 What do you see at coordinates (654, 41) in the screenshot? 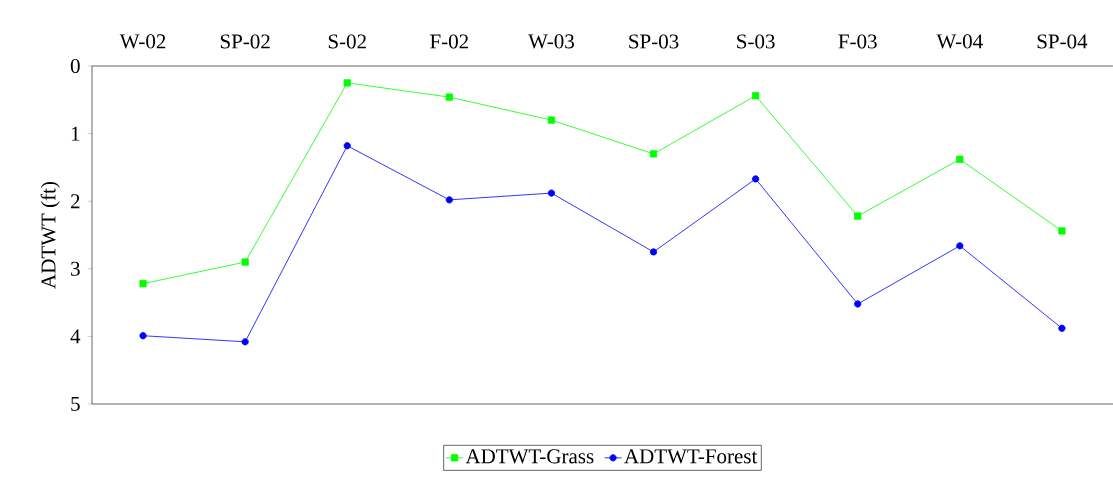
I see `x-tick-label: SP-03` at bounding box center [654, 41].